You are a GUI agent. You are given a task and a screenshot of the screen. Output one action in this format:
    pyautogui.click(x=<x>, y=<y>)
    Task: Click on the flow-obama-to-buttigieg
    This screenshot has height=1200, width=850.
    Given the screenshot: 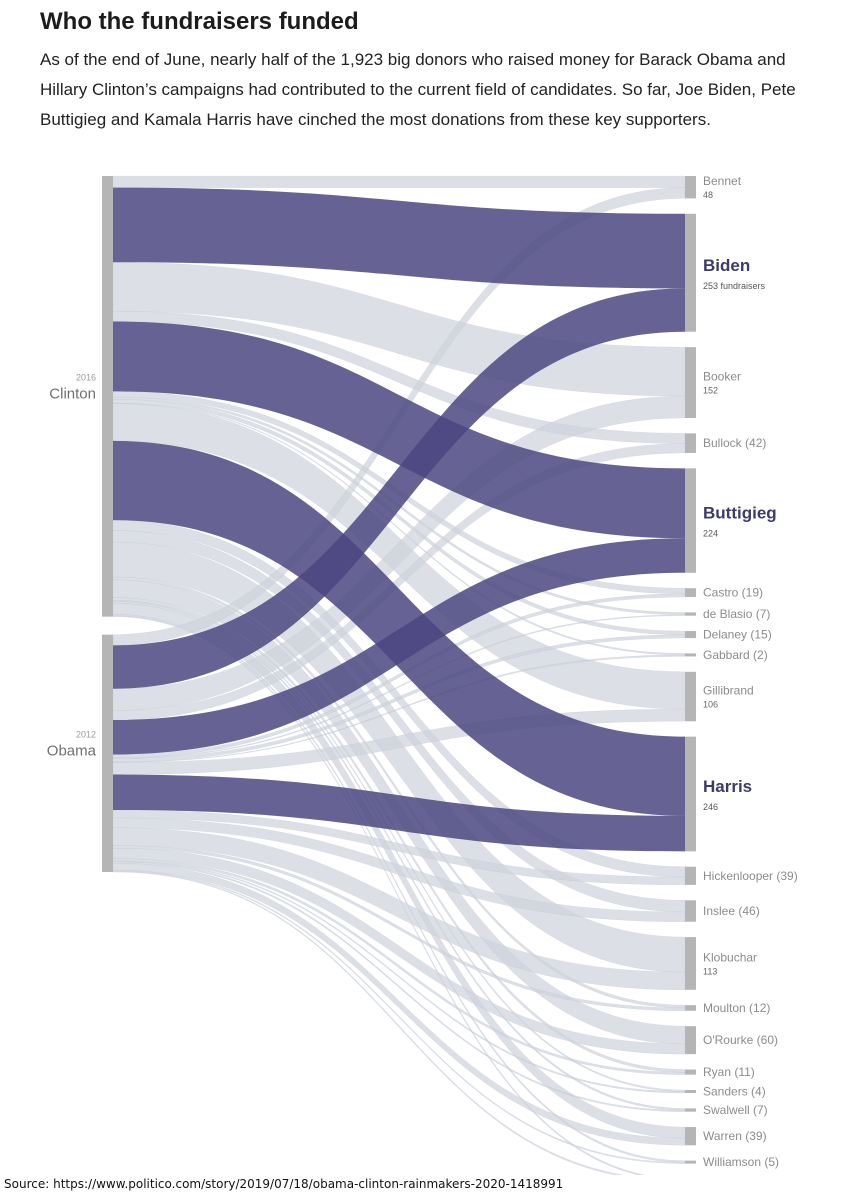 What is the action you would take?
    pyautogui.click(x=399, y=646)
    